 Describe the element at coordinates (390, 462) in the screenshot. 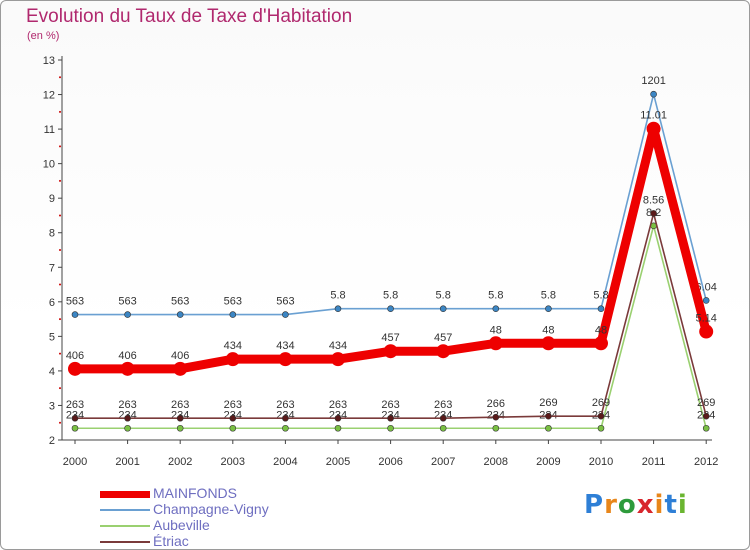

I see `x-tick-label: 2006` at that location.